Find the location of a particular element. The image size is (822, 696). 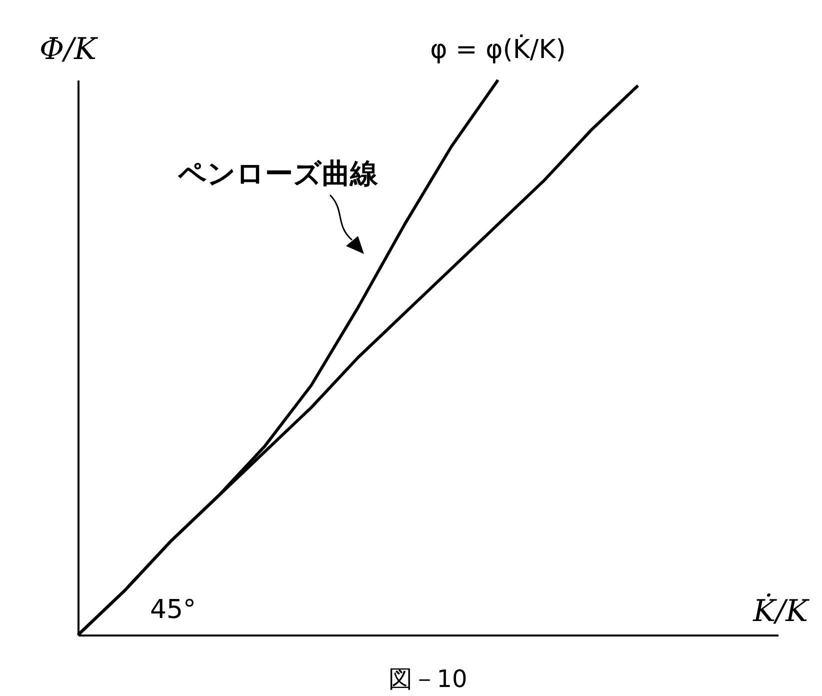

x-axis-title: K̇/K is located at coordinates (781, 610).